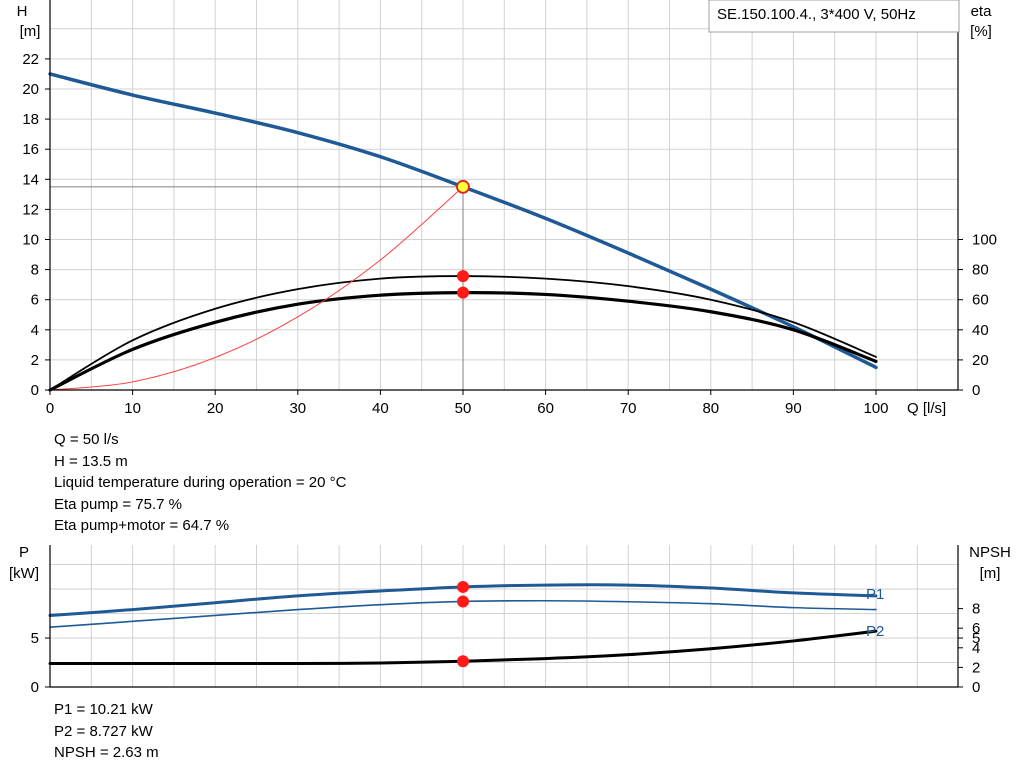  I want to click on marker-p2, so click(463, 601).